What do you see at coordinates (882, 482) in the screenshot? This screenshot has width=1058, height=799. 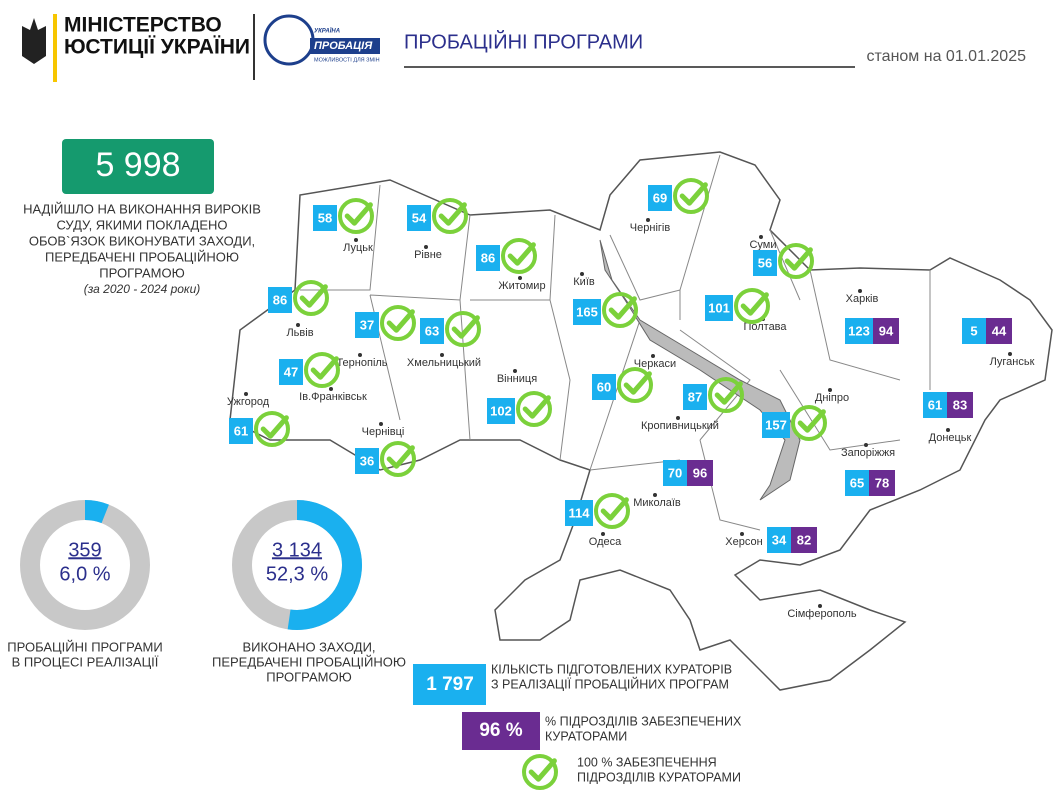 I see `coverage-value: 78` at bounding box center [882, 482].